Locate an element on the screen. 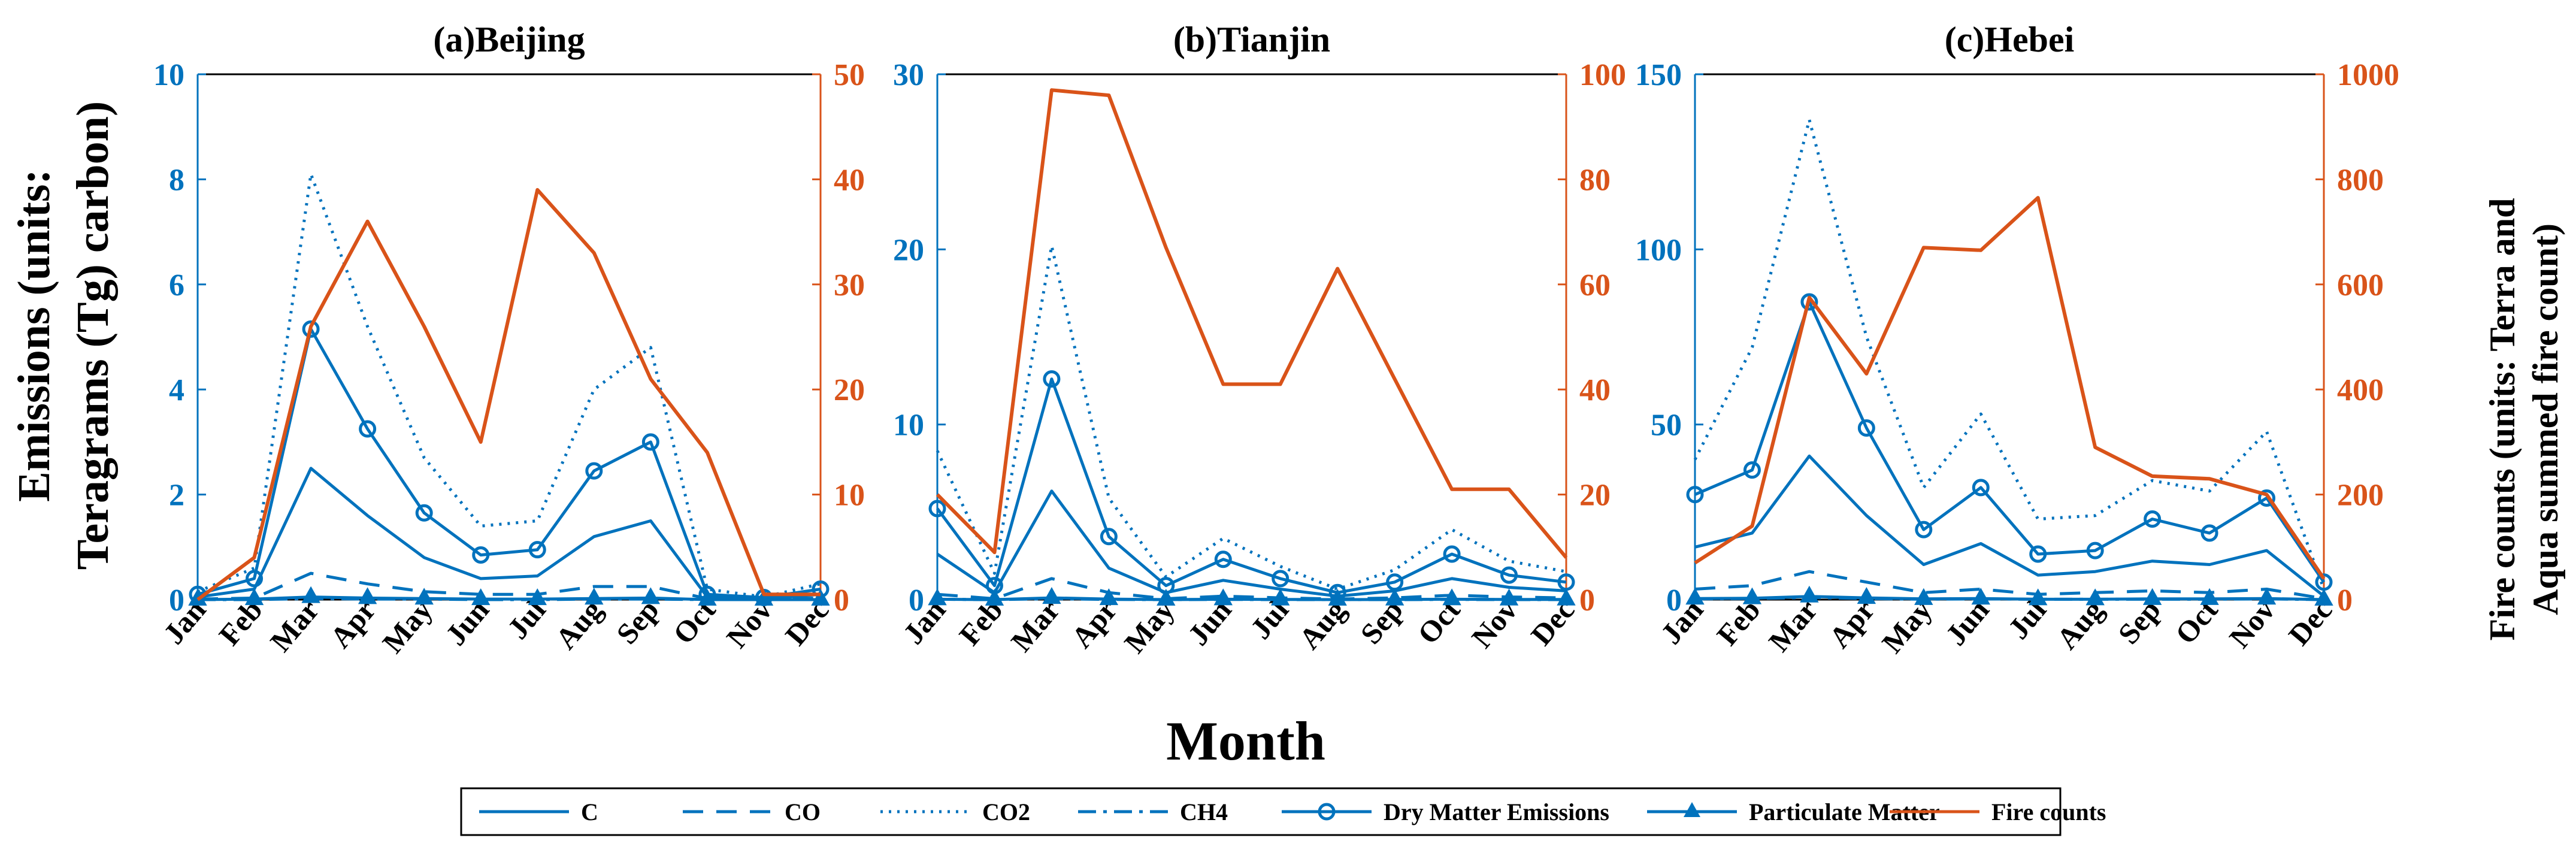 The width and height of the screenshot is (2576, 853). series-fire-counts is located at coordinates (508, 394).